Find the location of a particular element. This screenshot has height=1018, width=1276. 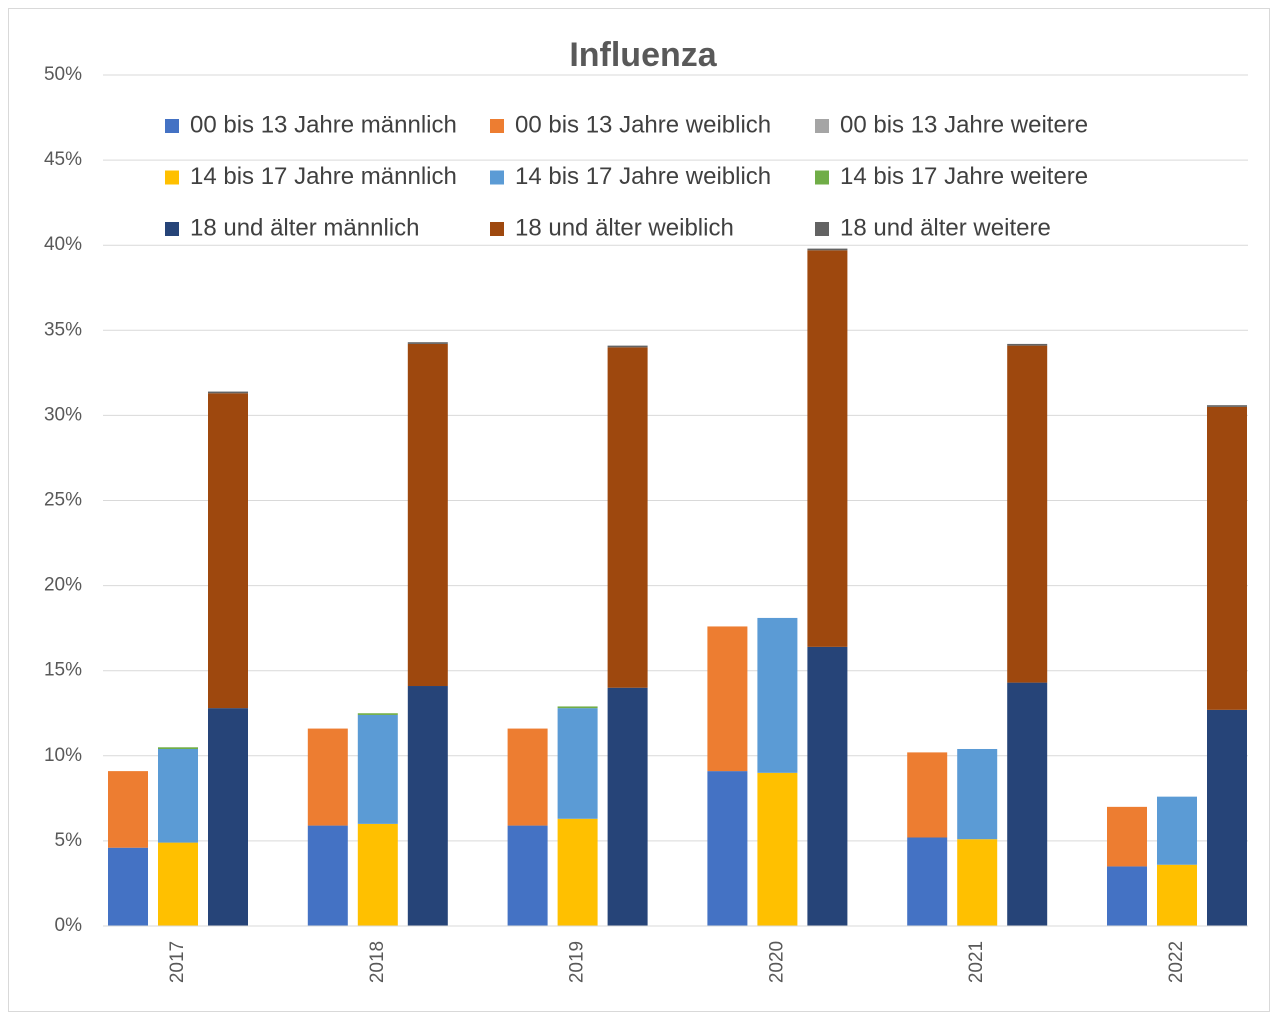

legend-label: 14 bis 17 Jahre männlich is located at coordinates (323, 176).